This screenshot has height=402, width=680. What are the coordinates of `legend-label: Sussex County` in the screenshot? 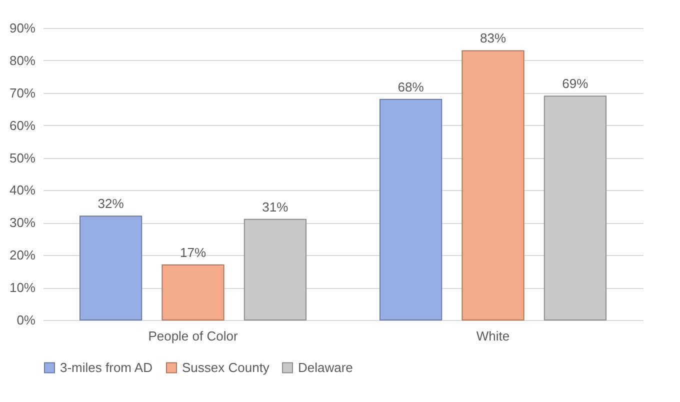 It's located at (226, 367).